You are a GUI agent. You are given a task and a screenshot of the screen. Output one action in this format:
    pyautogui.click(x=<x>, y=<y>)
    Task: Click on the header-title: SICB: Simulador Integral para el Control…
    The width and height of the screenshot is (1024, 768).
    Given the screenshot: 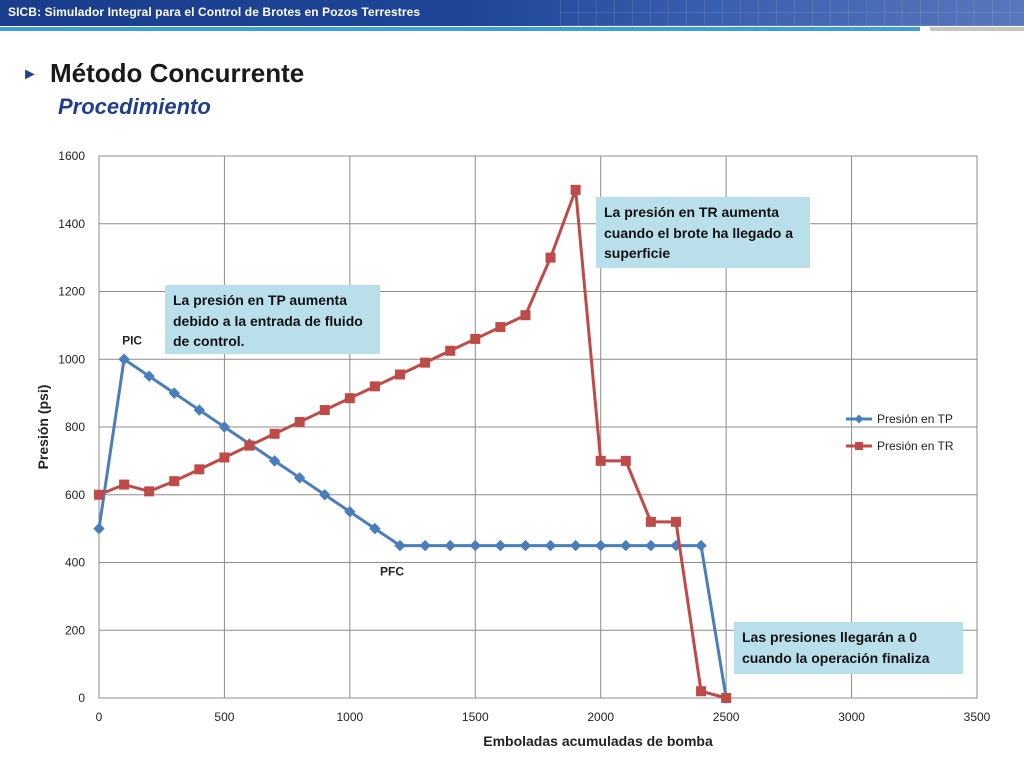 What is the action you would take?
    pyautogui.click(x=214, y=12)
    